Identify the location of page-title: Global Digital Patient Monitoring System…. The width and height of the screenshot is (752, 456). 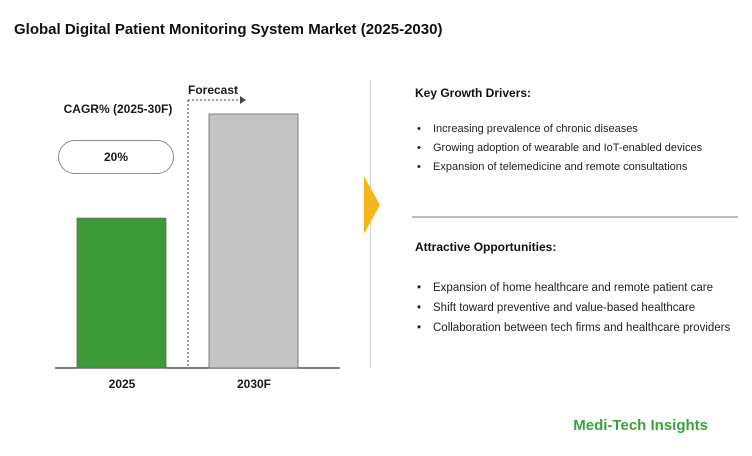
(228, 29).